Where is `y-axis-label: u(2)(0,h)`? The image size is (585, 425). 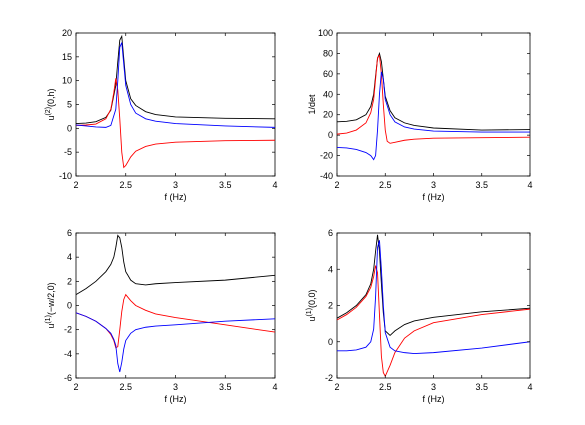
y-axis-label: u(2)(0,h) is located at coordinates (50, 104).